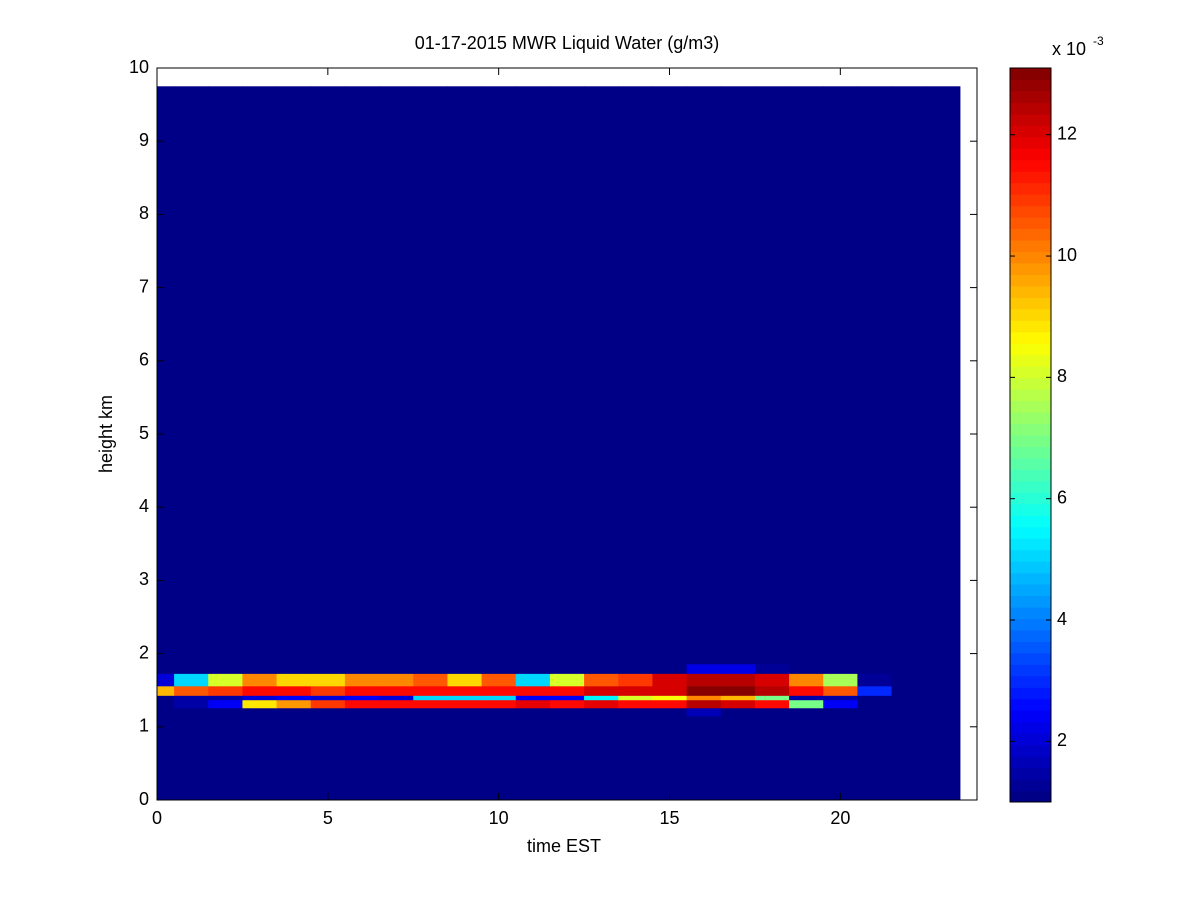 The width and height of the screenshot is (1200, 900). I want to click on x-tick-label: 5, so click(328, 818).